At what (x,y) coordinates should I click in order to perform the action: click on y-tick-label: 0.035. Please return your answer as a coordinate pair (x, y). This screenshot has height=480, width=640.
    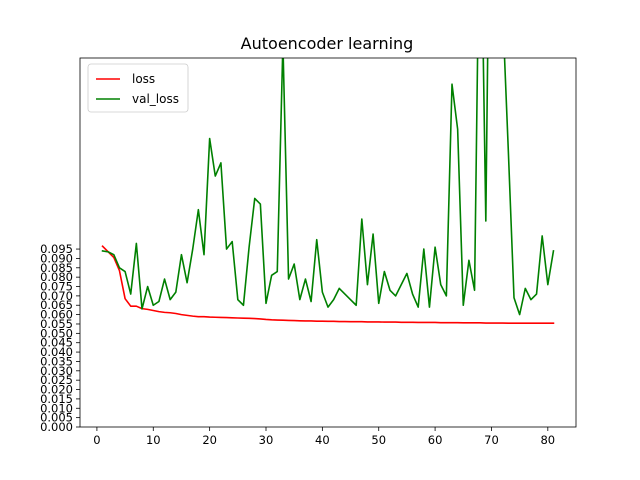
    Looking at the image, I should click on (56, 361).